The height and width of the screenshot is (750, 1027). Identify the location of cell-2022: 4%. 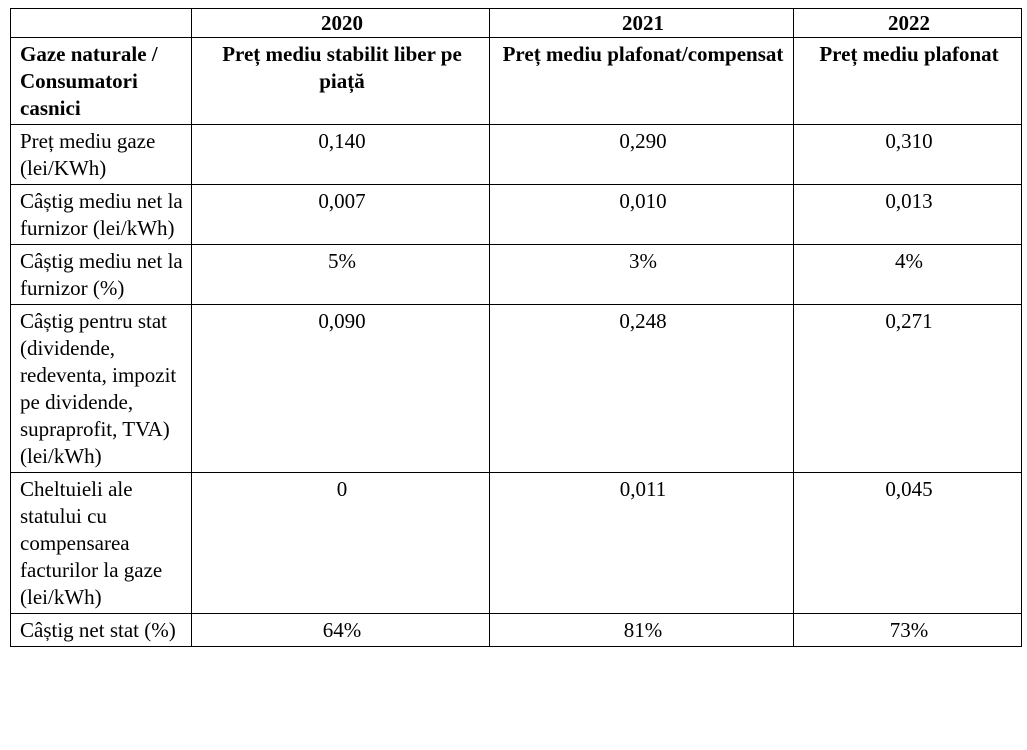
(907, 274).